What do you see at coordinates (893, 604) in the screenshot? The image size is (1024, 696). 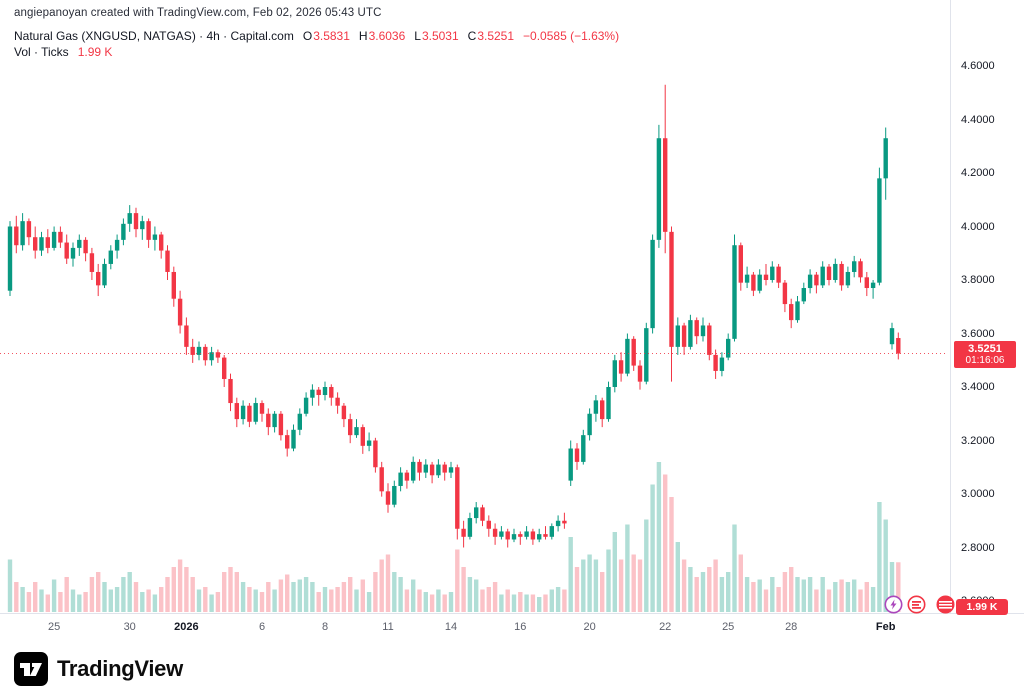 I see `lightning-icon` at bounding box center [893, 604].